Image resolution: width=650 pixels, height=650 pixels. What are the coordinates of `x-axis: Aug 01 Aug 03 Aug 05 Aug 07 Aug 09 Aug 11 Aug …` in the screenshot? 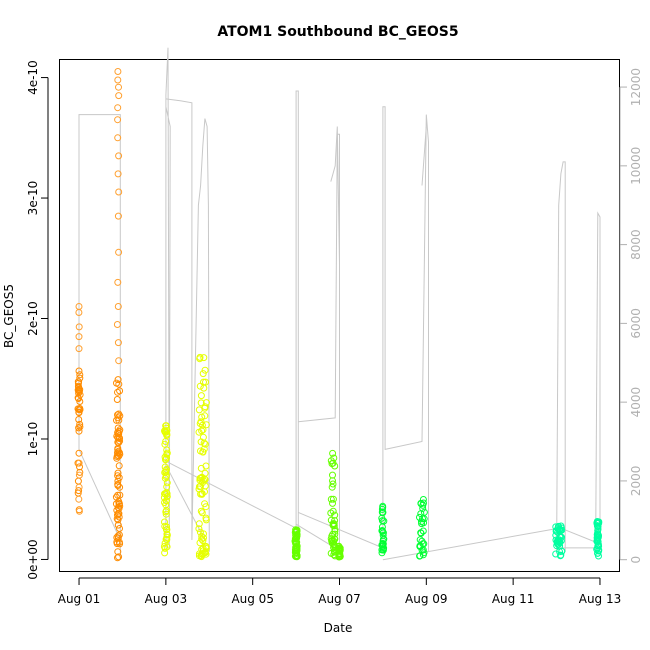 It's located at (339, 591).